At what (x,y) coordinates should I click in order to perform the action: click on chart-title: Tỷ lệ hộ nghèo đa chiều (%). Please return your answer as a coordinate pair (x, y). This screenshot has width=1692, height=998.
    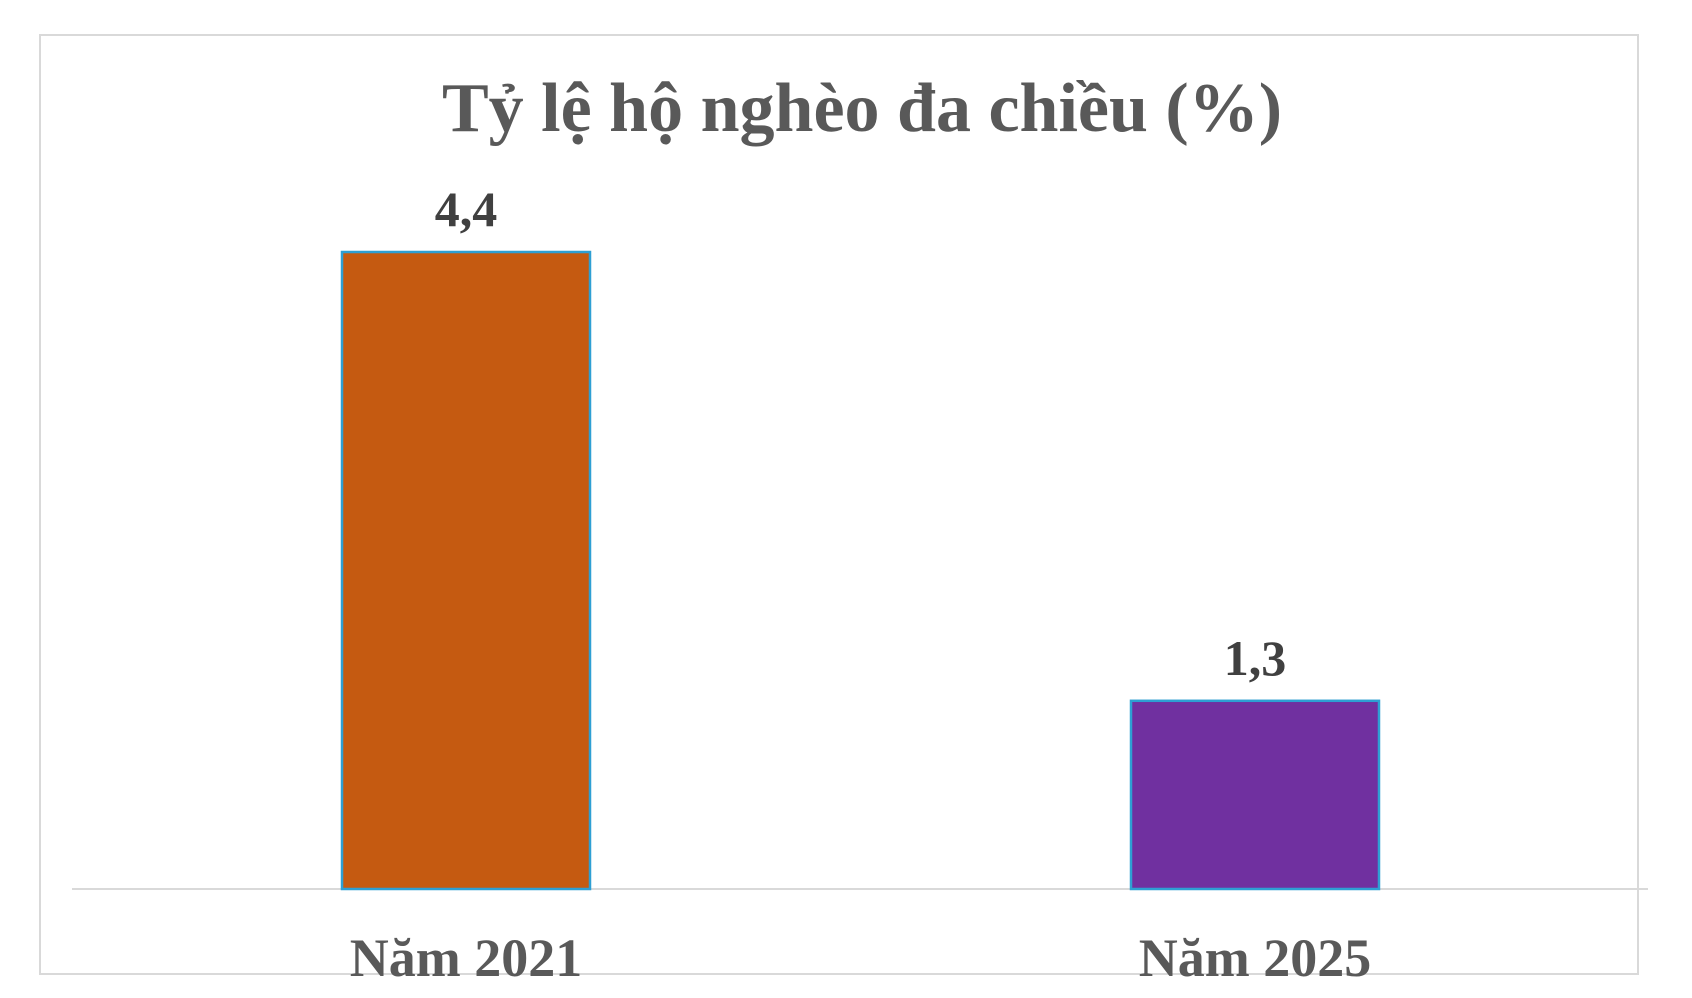
    Looking at the image, I should click on (862, 108).